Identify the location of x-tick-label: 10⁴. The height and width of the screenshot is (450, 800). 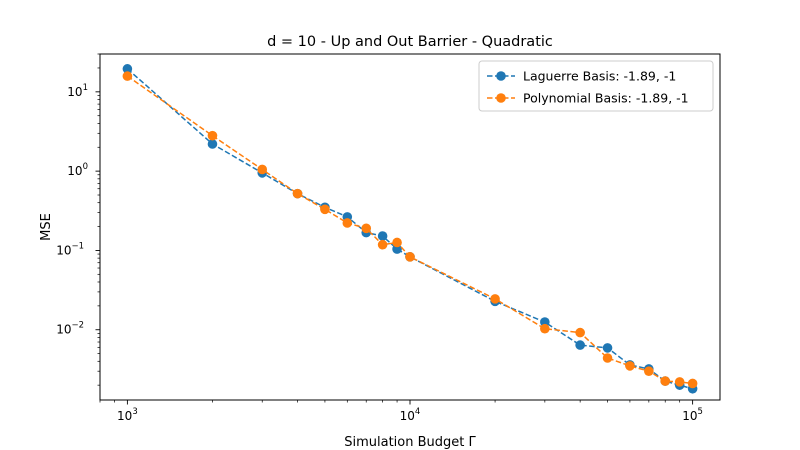
(410, 415).